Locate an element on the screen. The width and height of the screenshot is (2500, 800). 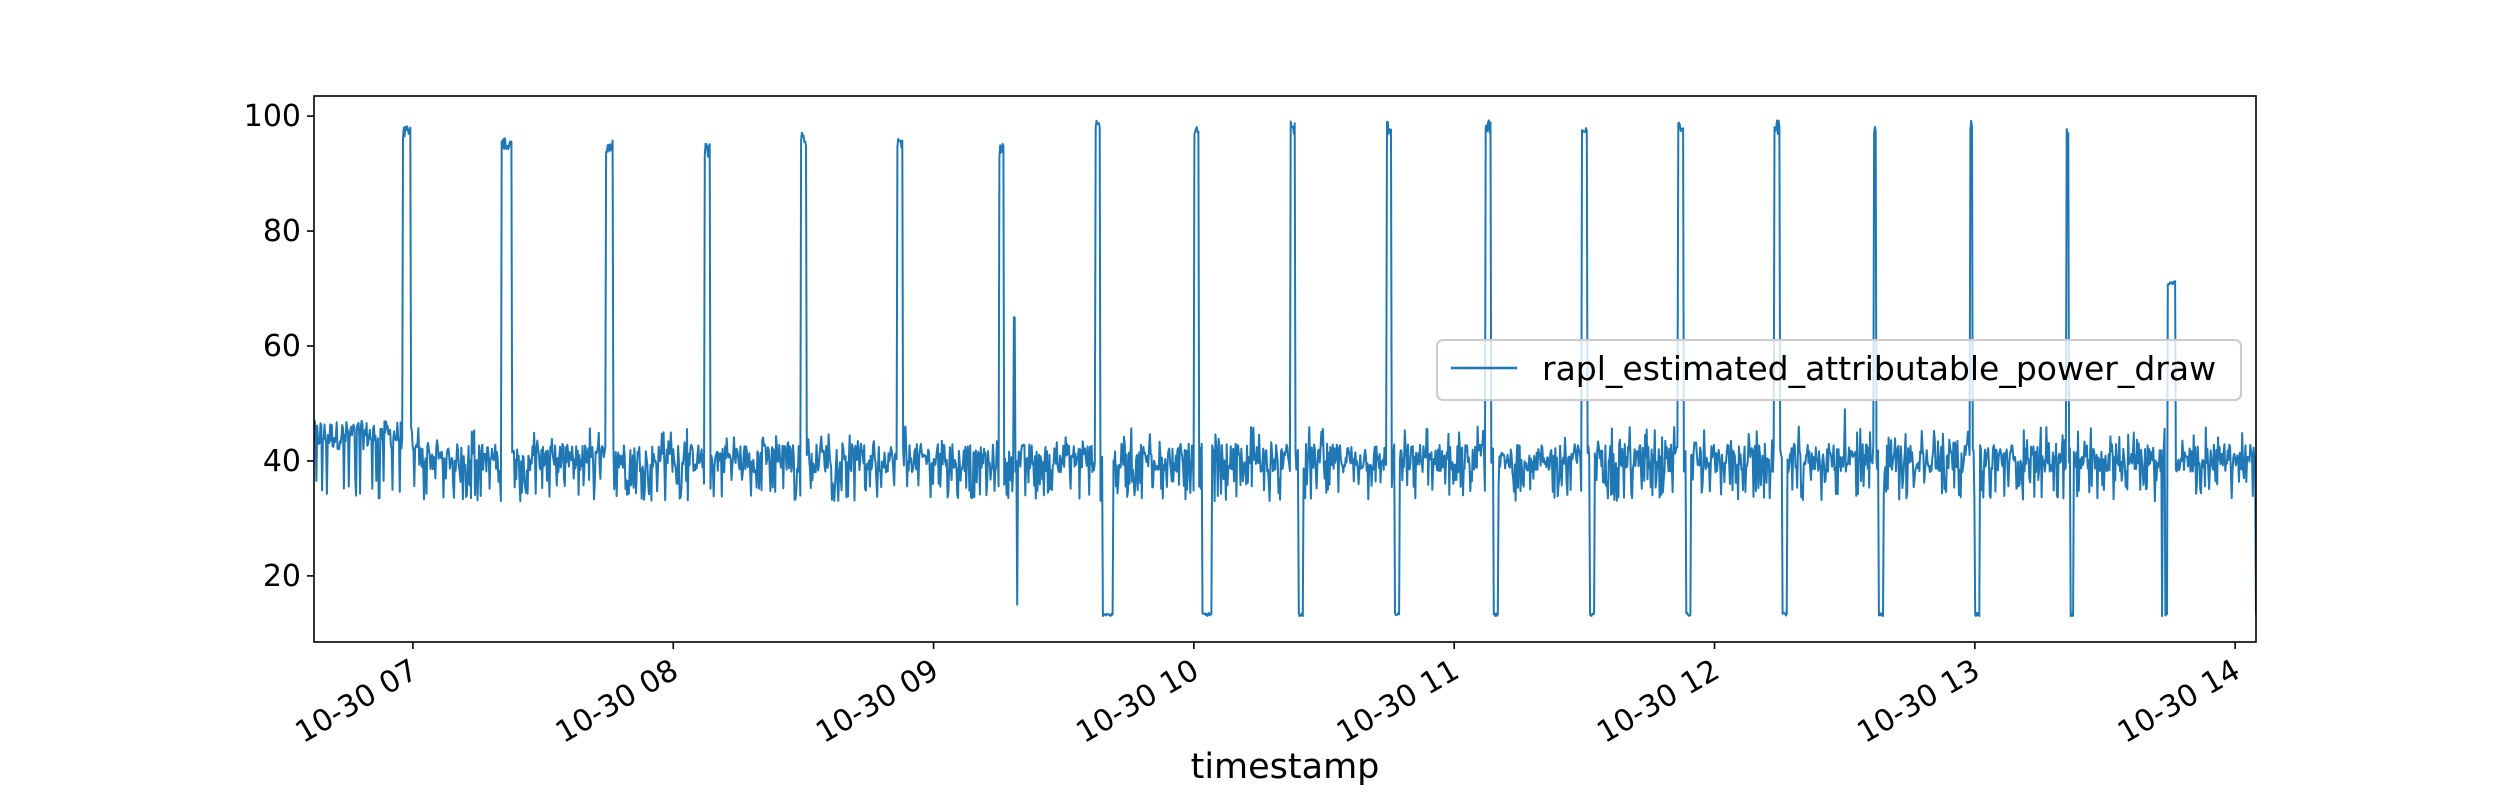
y-tick-label: 80 is located at coordinates (282, 231).